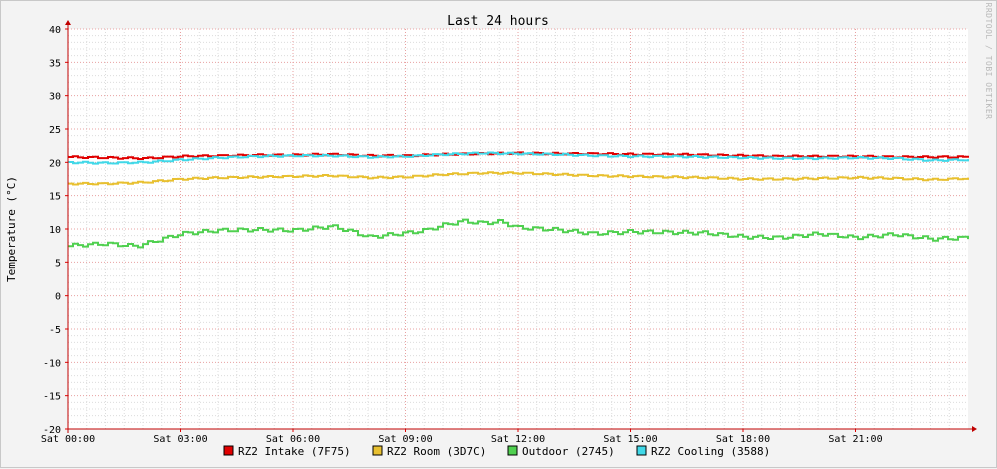 The image size is (997, 469). I want to click on chart-title: Last 24 hours, so click(498, 21).